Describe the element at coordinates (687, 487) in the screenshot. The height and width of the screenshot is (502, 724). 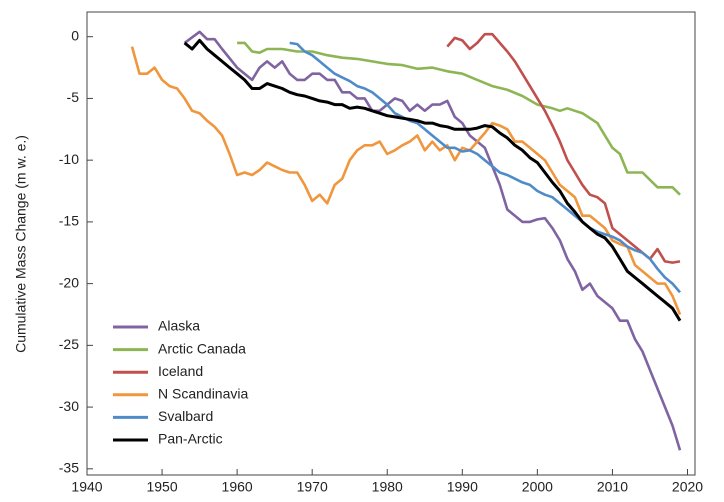
I see `x-tick-label: 2020` at that location.